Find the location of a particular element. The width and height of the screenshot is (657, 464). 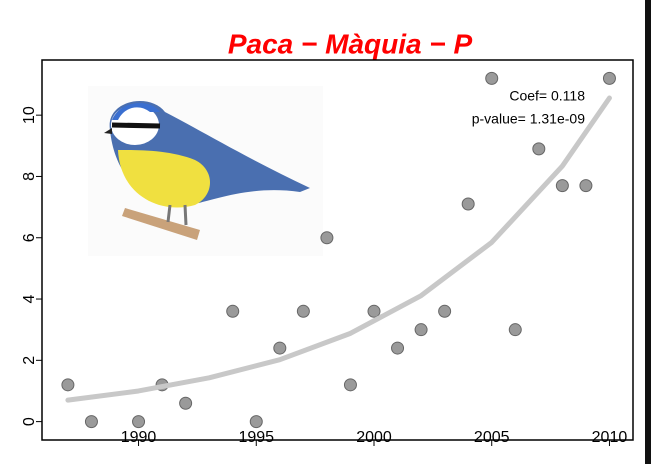

x-tick-label: 1995 is located at coordinates (256, 437).